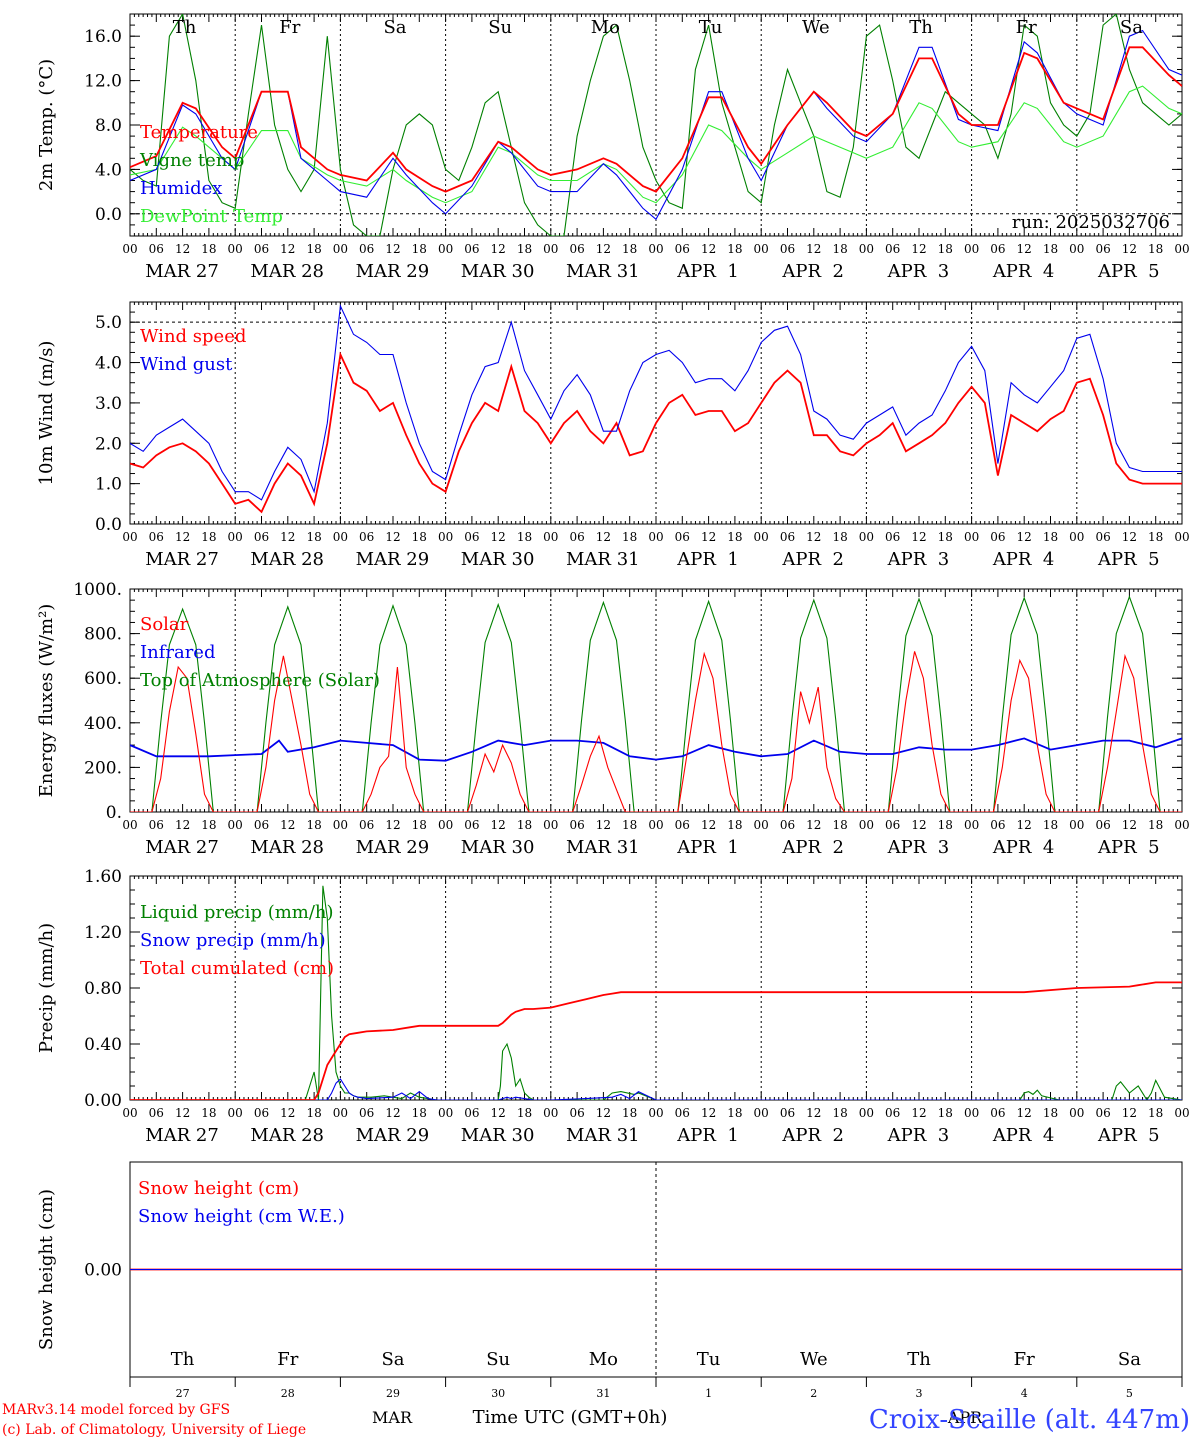 This screenshot has width=1194, height=1440. I want to click on y-tick-label: 16.0, so click(103, 37).